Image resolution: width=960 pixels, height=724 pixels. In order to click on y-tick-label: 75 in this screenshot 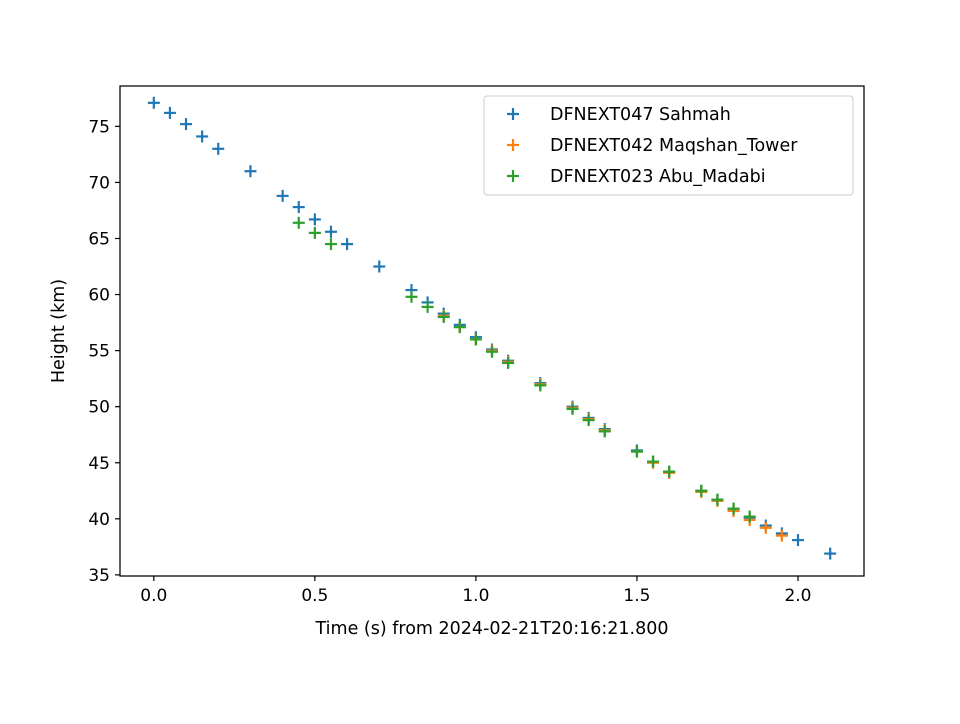, I will do `click(99, 127)`.